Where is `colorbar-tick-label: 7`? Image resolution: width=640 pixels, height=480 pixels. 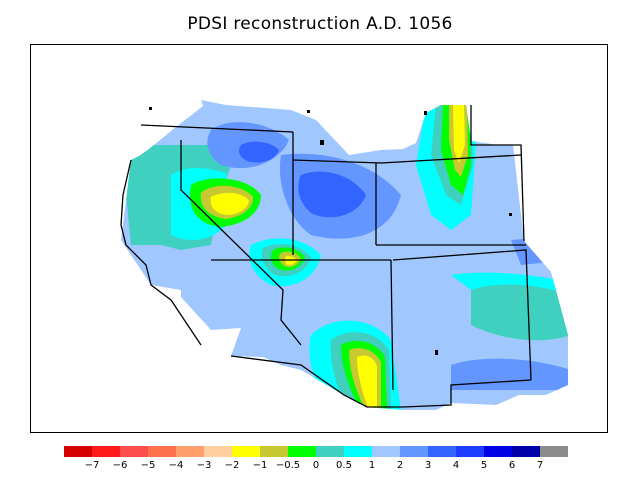
colorbar-tick-label: 7 is located at coordinates (540, 465).